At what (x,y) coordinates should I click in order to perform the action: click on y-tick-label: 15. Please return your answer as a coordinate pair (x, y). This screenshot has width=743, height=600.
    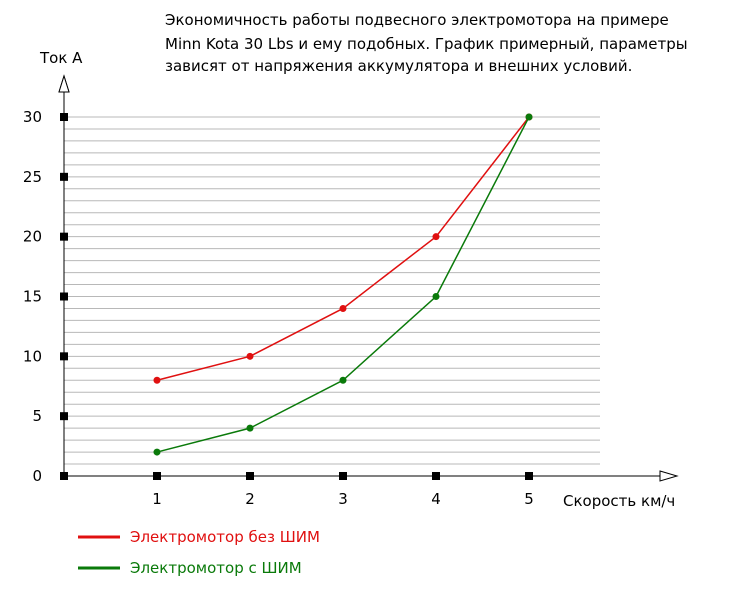
    Looking at the image, I should click on (32, 297).